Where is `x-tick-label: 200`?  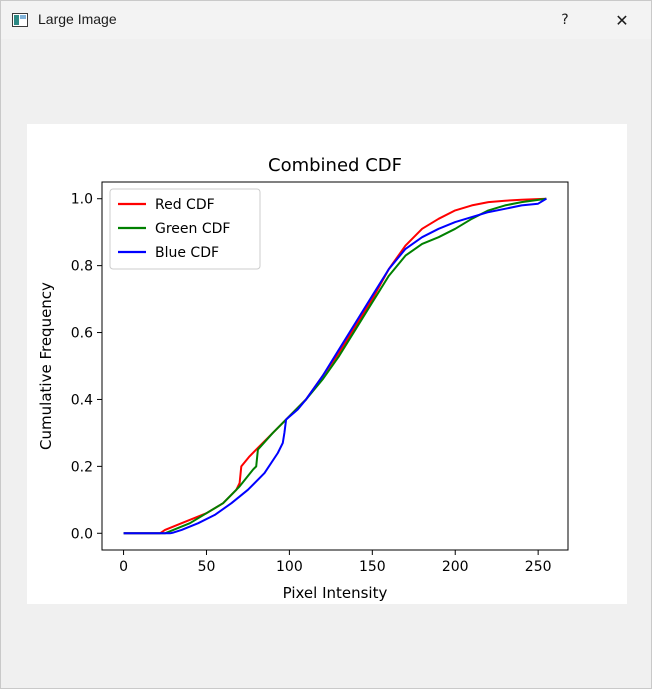
x-tick-label: 200 is located at coordinates (455, 567).